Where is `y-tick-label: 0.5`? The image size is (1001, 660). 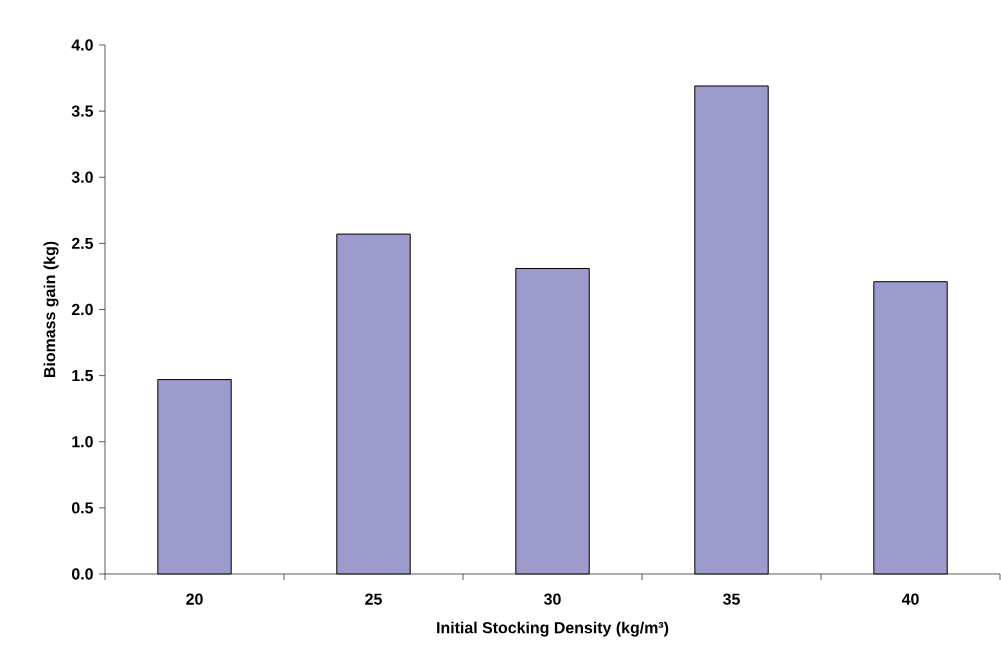 y-tick-label: 0.5 is located at coordinates (82, 508).